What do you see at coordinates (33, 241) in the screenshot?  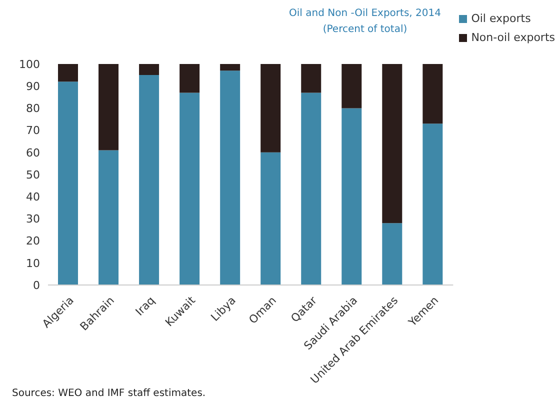 I see `y-tick-label: 20` at bounding box center [33, 241].